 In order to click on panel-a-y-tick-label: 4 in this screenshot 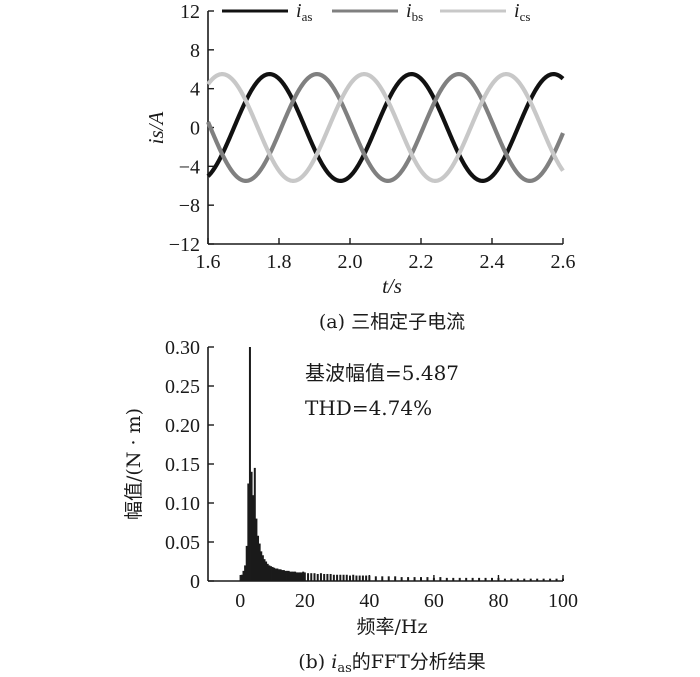, I will do `click(195, 90)`.